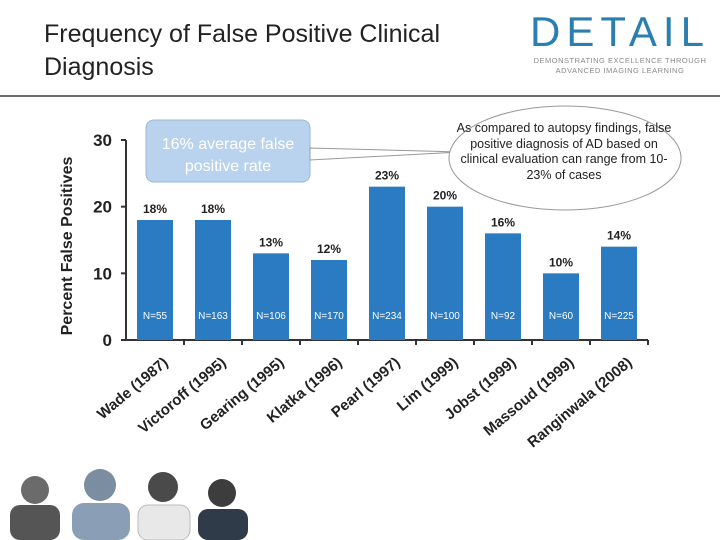  Describe the element at coordinates (503, 316) in the screenshot. I see `bar-n-label: N=92` at that location.